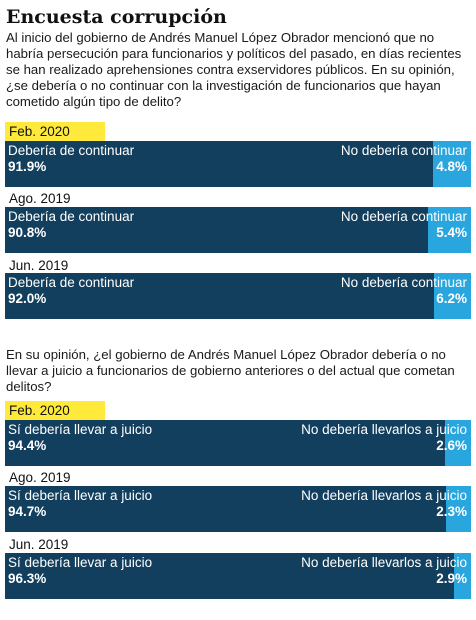 Image resolution: width=476 pixels, height=620 pixels. What do you see at coordinates (27, 578) in the screenshot?
I see `bar-left-value: 96.3%` at bounding box center [27, 578].